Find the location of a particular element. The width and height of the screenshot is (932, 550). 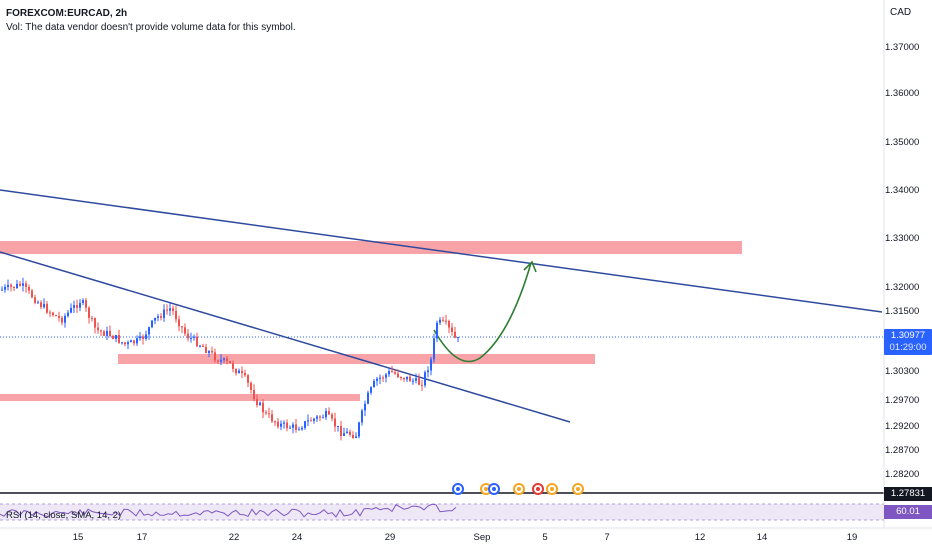

price-tick: 1.29200 is located at coordinates (902, 426).